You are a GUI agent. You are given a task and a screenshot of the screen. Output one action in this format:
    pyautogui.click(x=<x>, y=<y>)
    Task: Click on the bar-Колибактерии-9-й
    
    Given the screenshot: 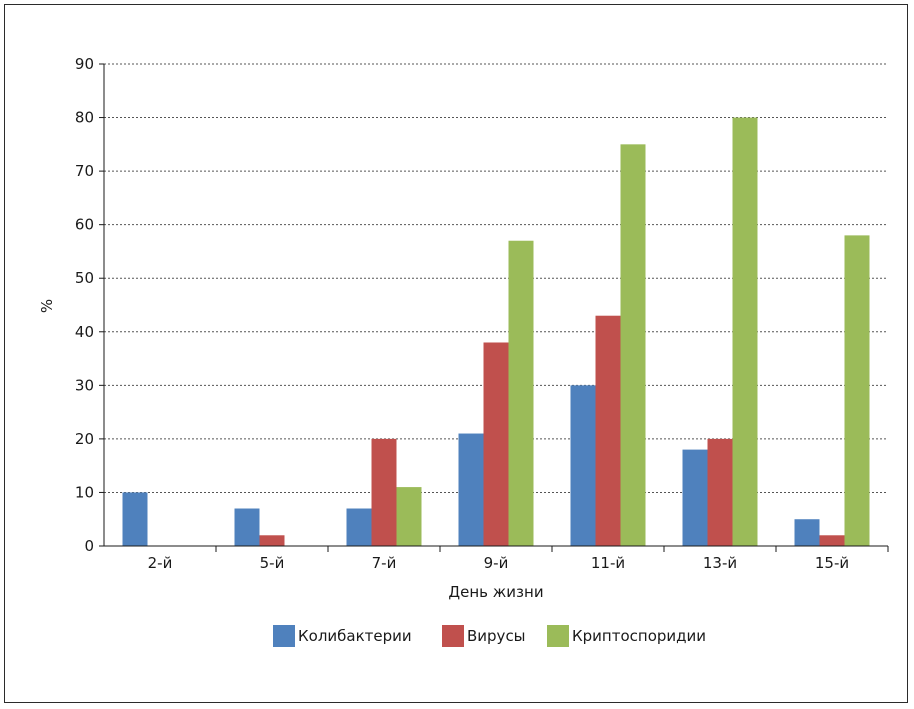 What is the action you would take?
    pyautogui.click(x=471, y=489)
    